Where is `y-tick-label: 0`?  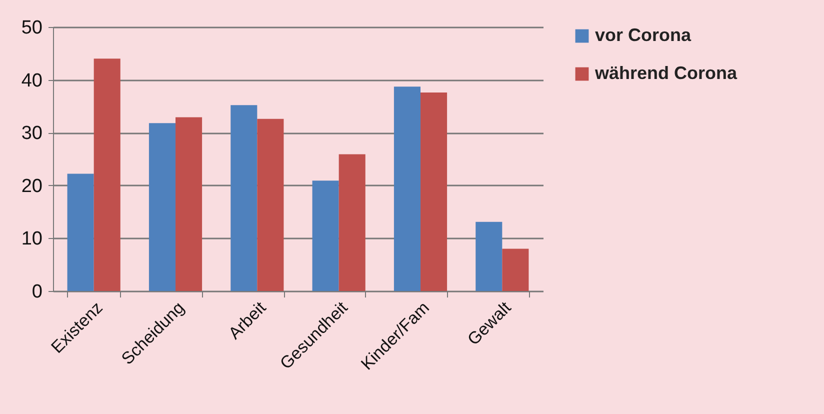 y-tick-label: 0 is located at coordinates (37, 292).